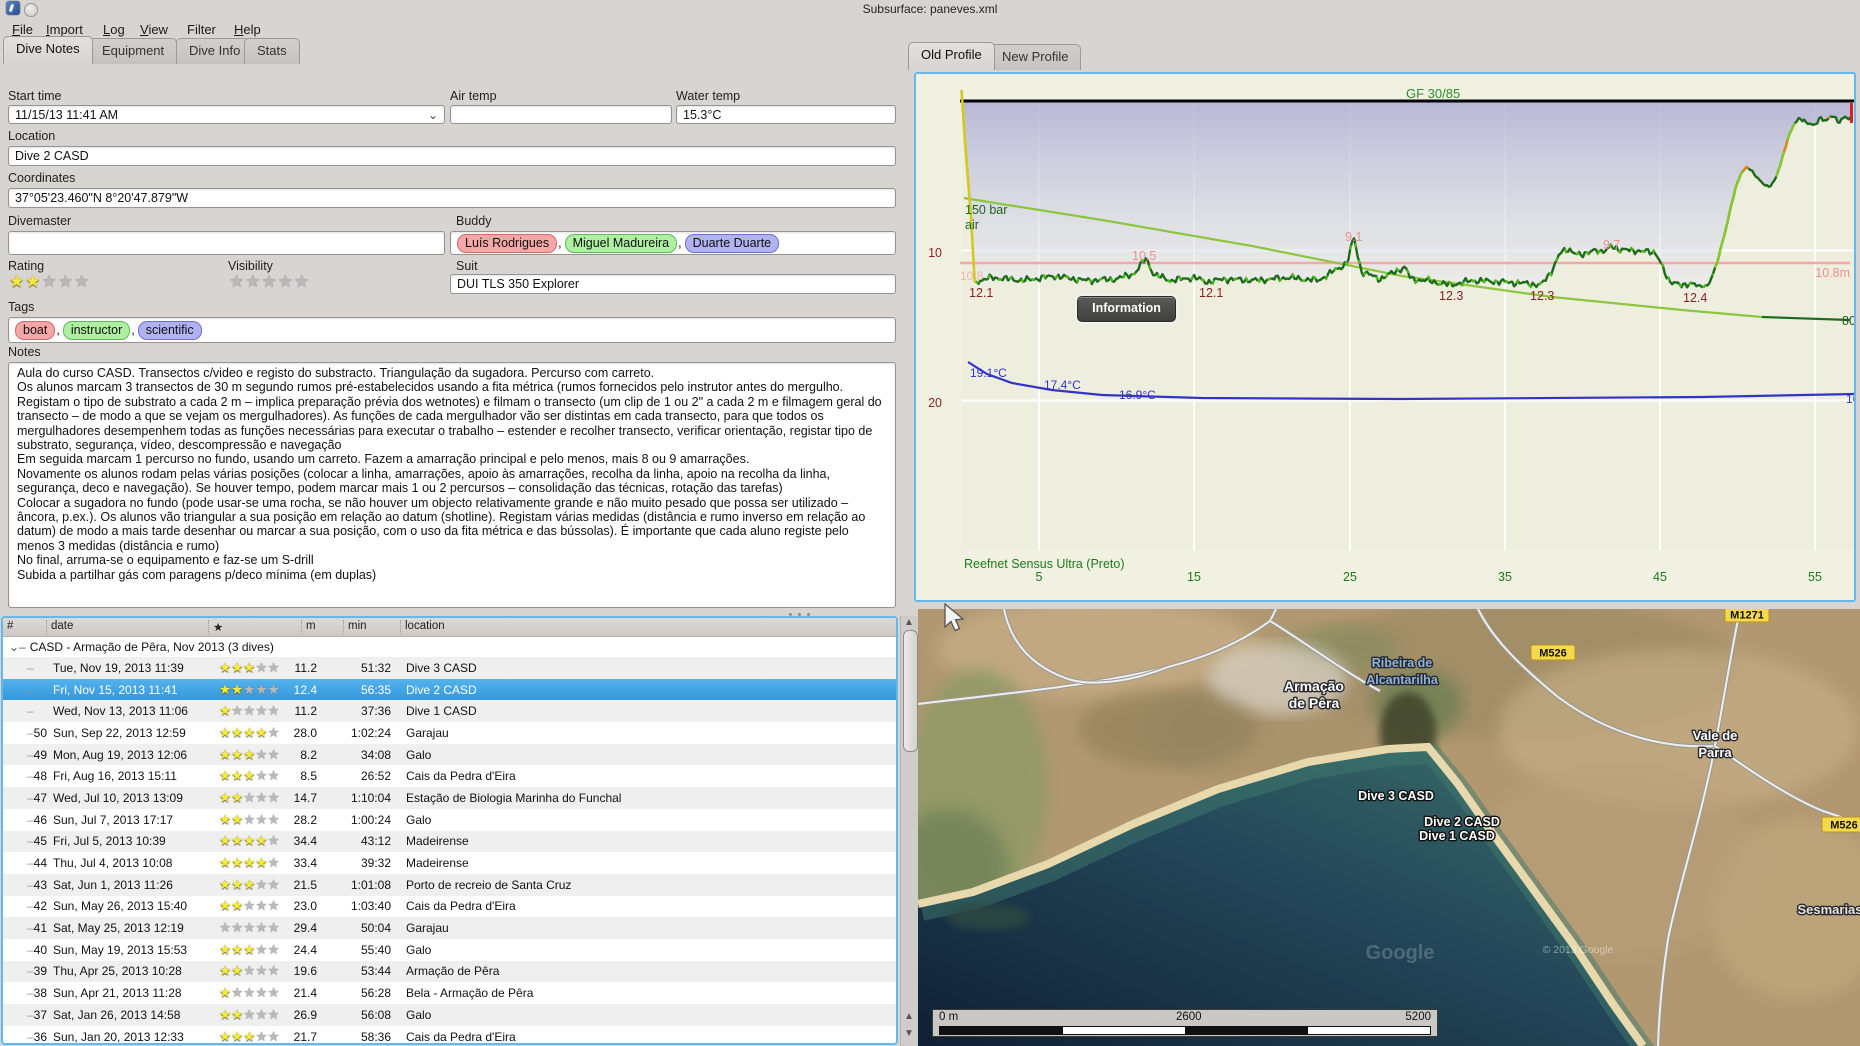  I want to click on svg-text: 45, so click(1660, 577).